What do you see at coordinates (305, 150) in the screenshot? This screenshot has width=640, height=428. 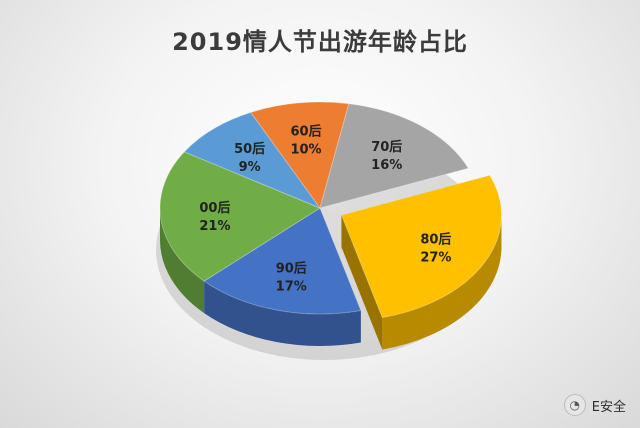 I see `slice-value-60后: 10%` at bounding box center [305, 150].